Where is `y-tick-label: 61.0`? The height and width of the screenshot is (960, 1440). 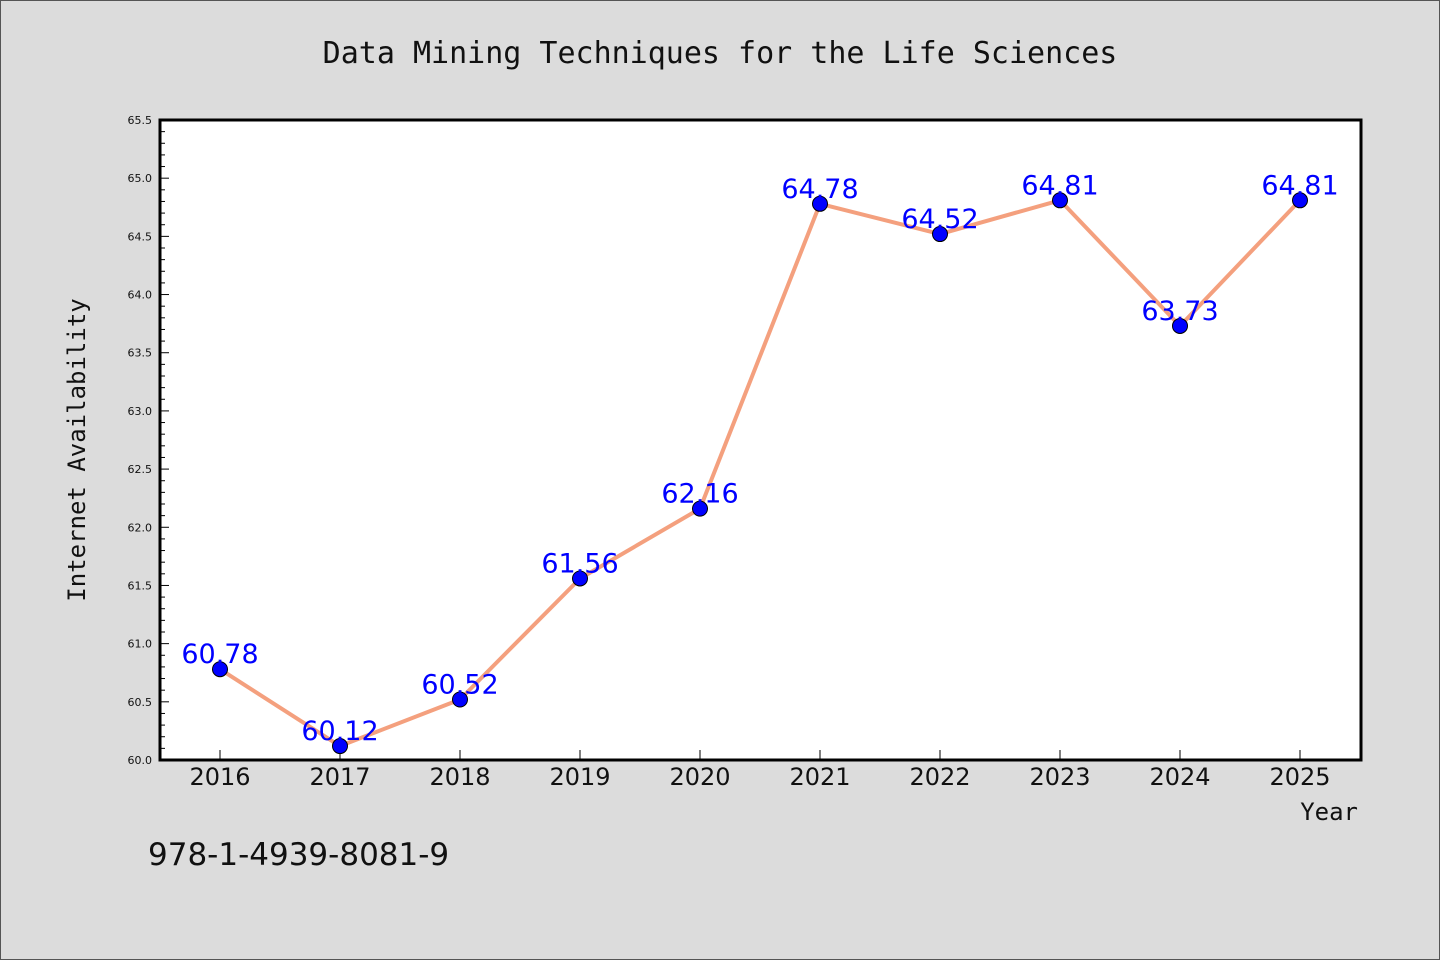
y-tick-label: 61.0 is located at coordinates (140, 644).